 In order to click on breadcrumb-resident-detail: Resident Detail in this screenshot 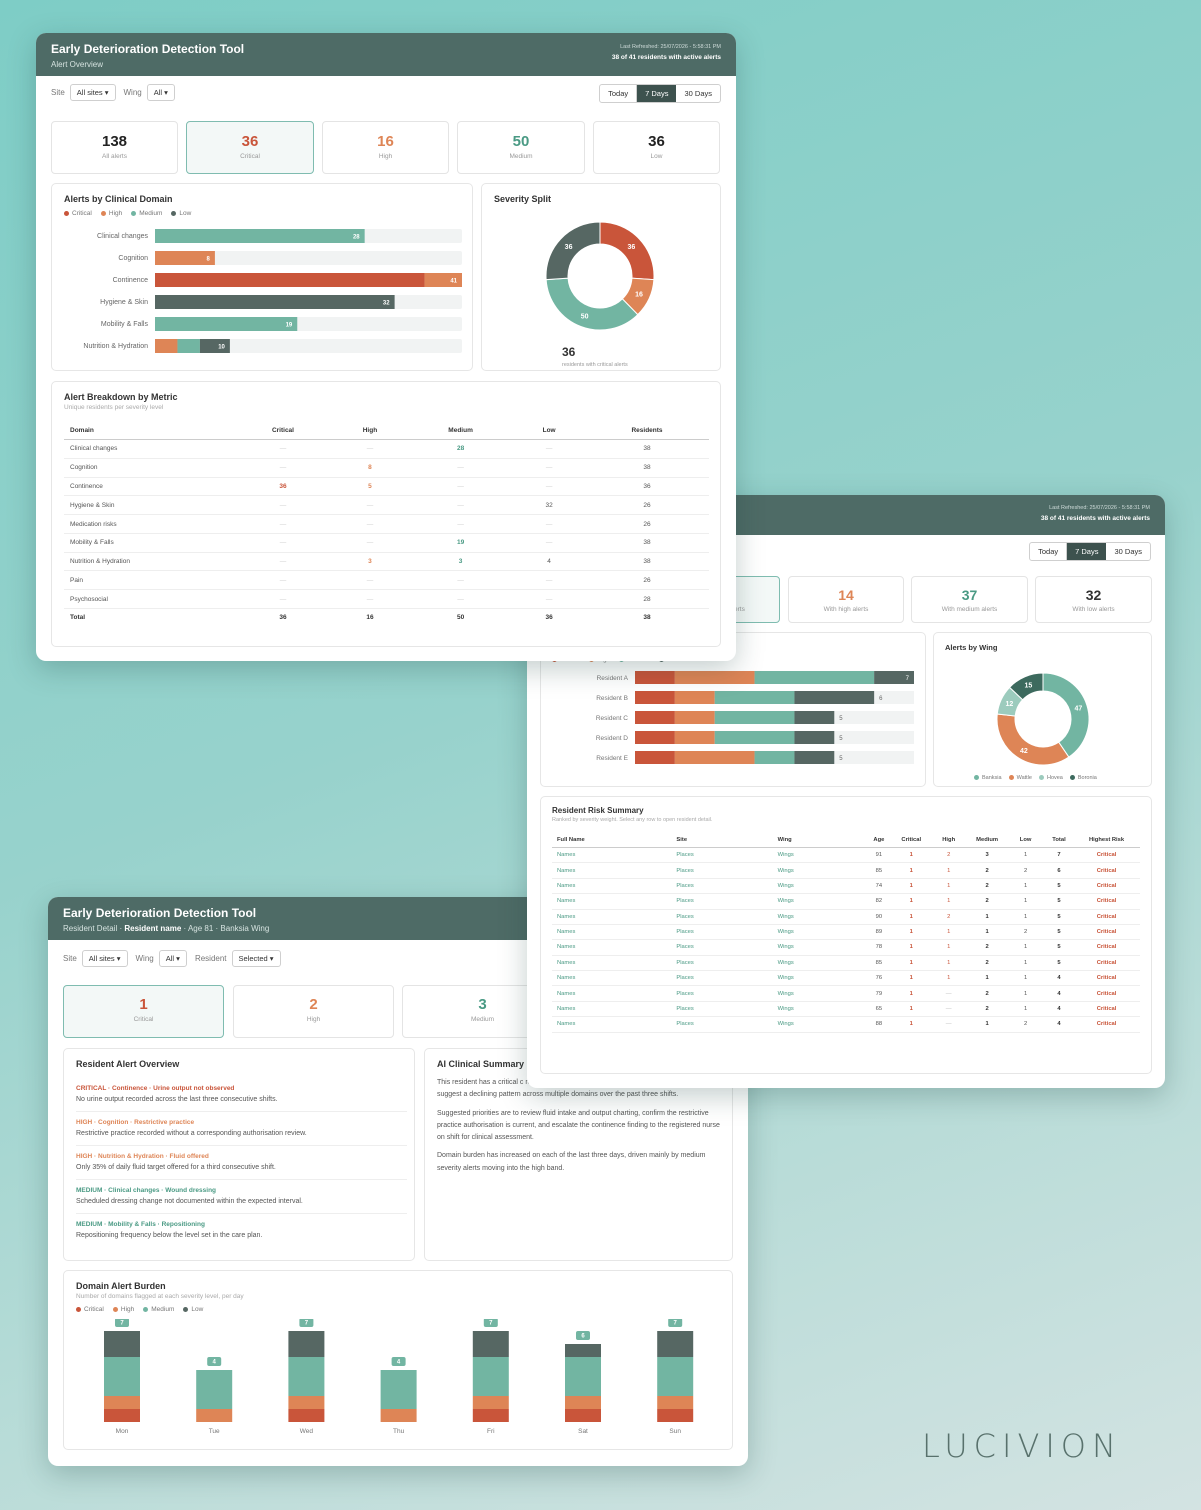, I will do `click(90, 928)`.